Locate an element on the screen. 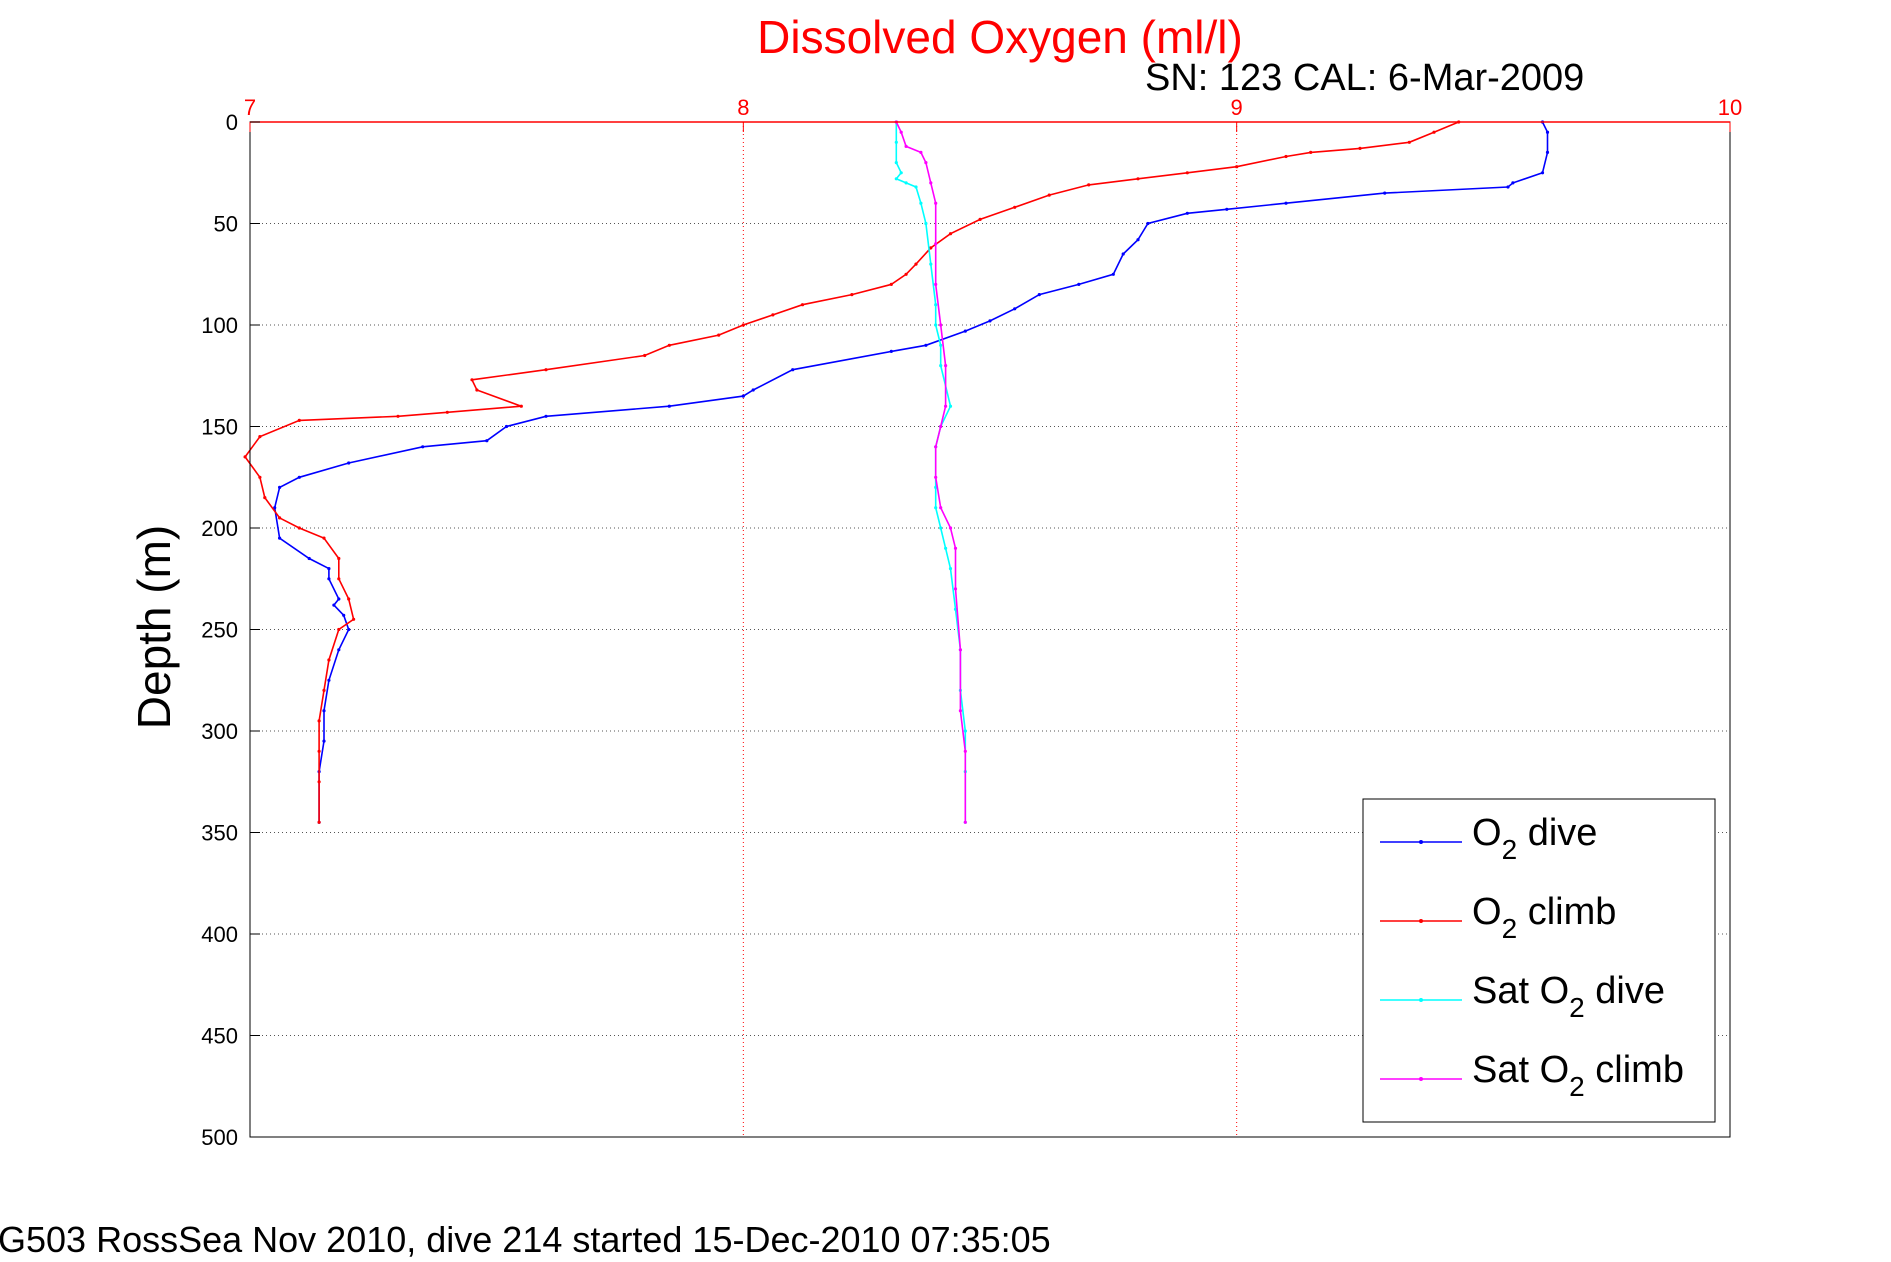  y-tick-label: 300 is located at coordinates (219, 731).